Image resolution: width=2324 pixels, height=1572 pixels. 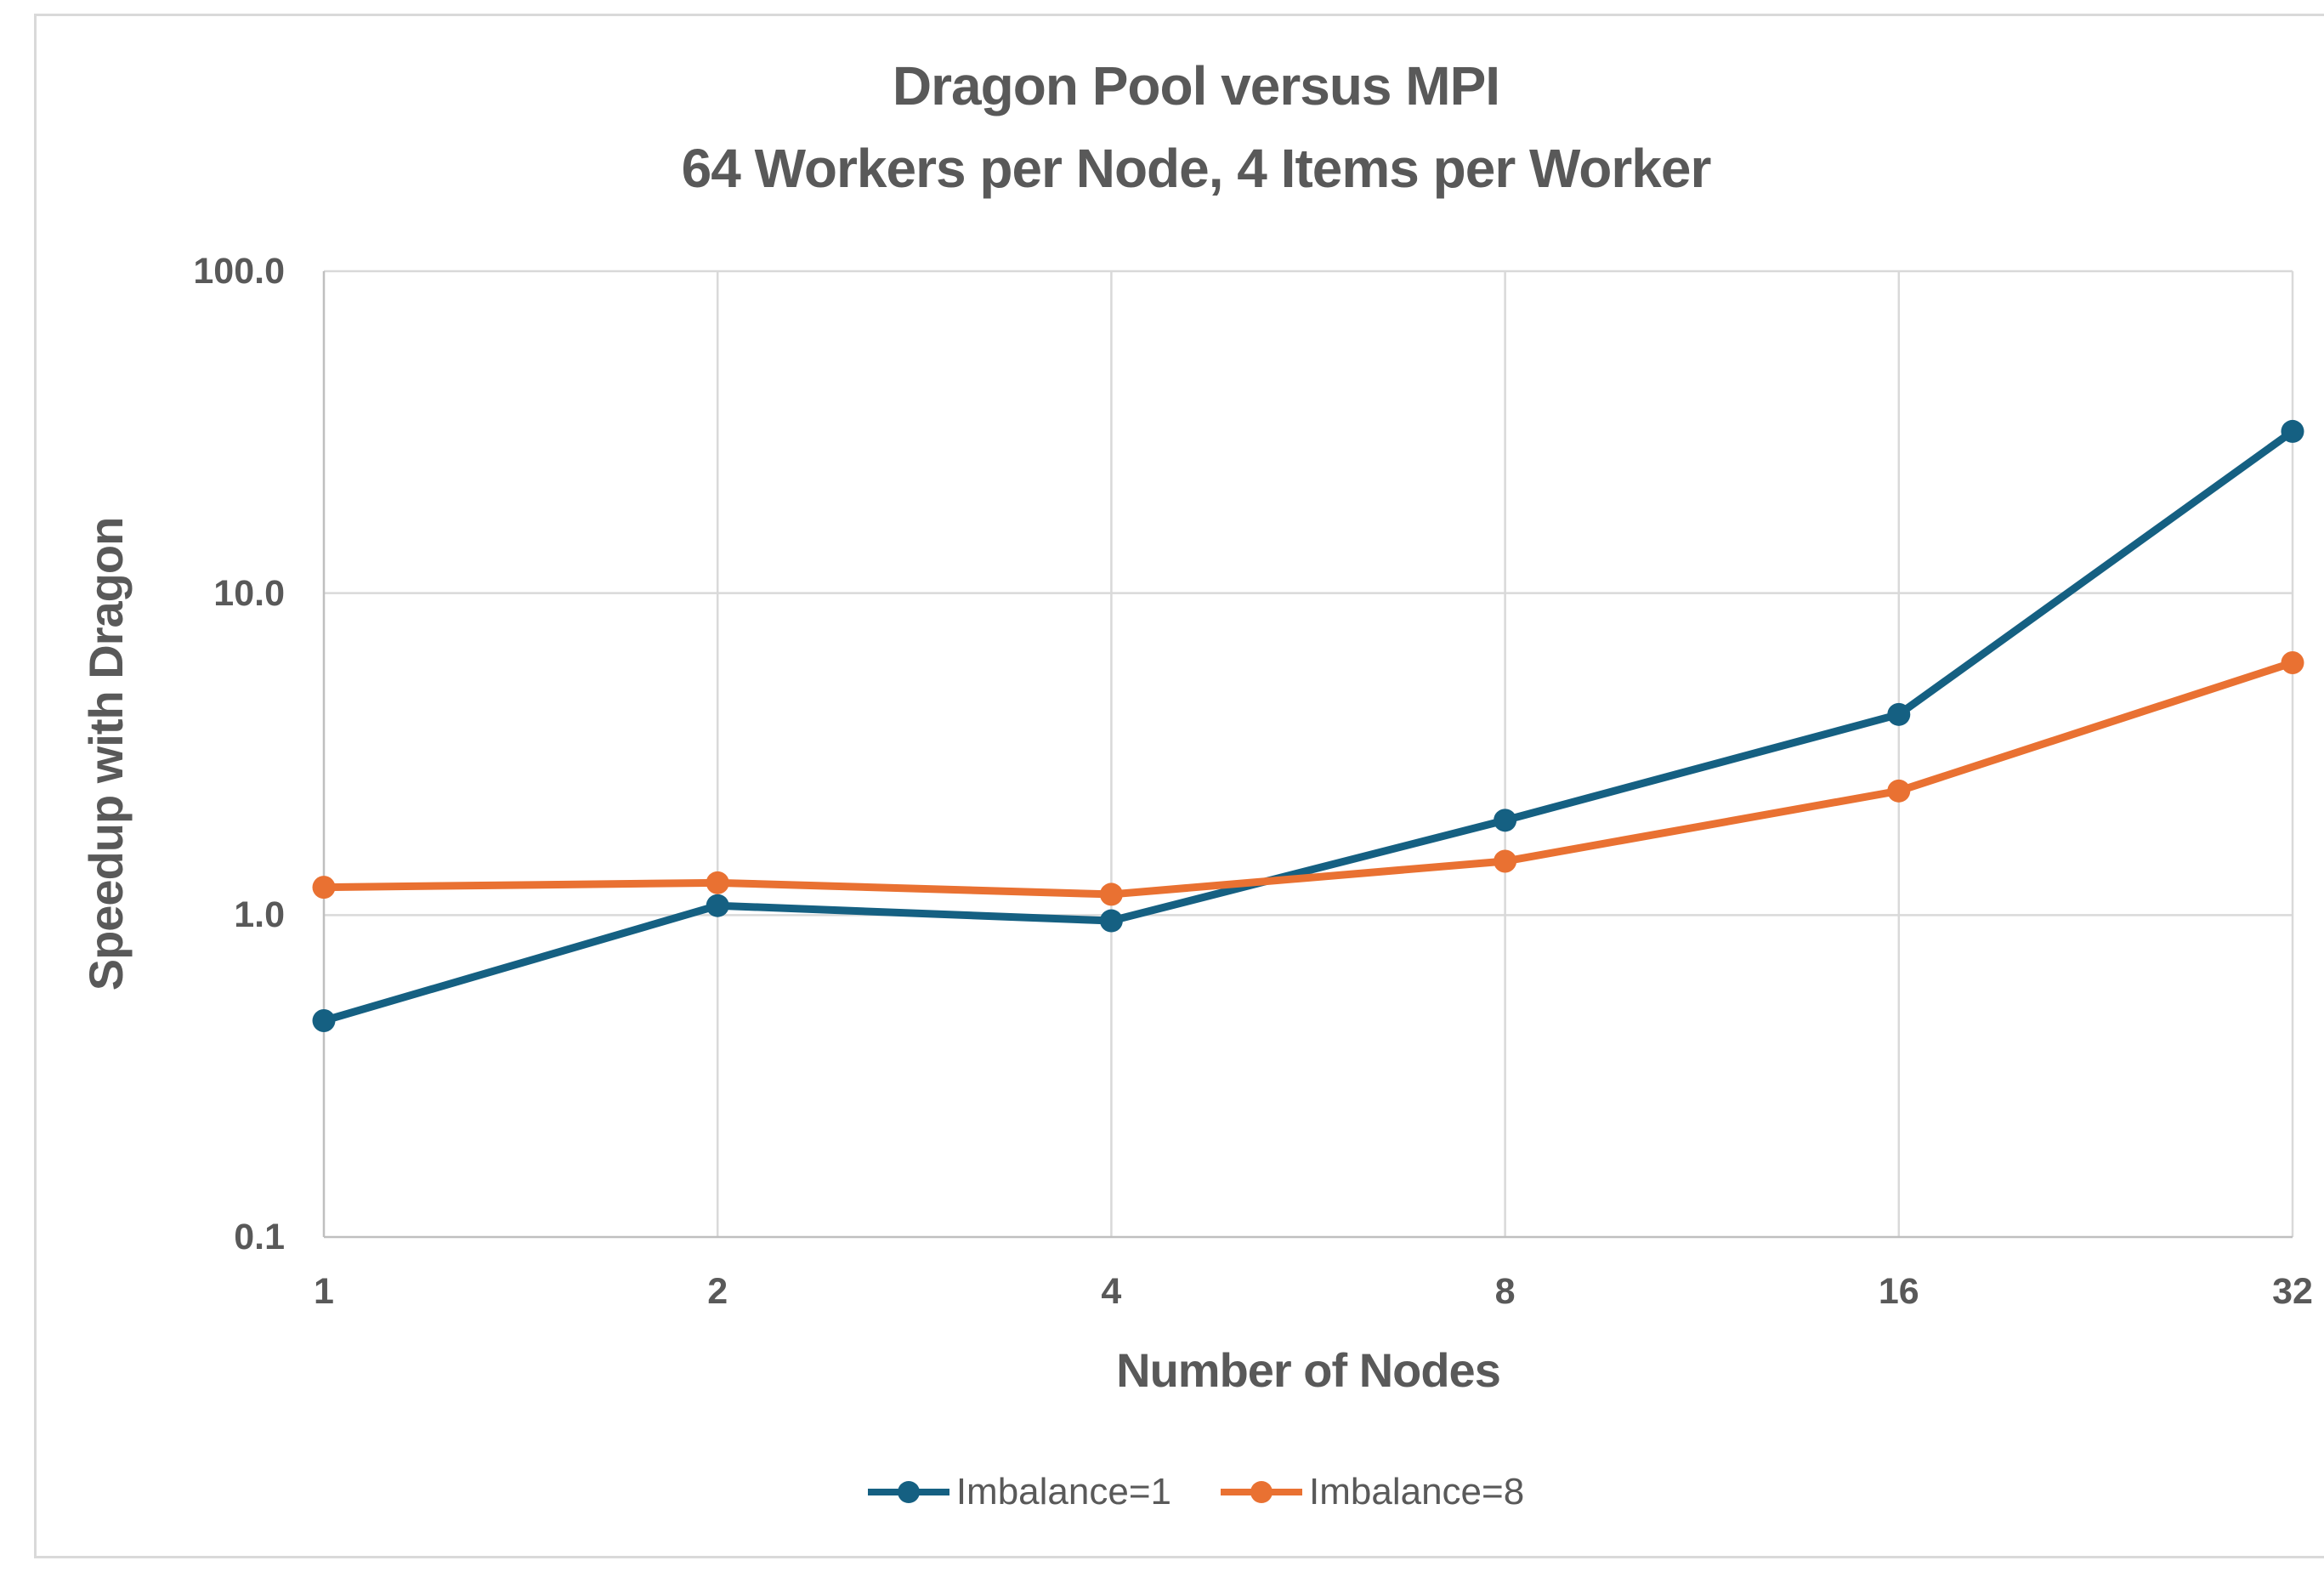 What do you see at coordinates (1309, 1370) in the screenshot?
I see `x-axis-title: Number of Nodes` at bounding box center [1309, 1370].